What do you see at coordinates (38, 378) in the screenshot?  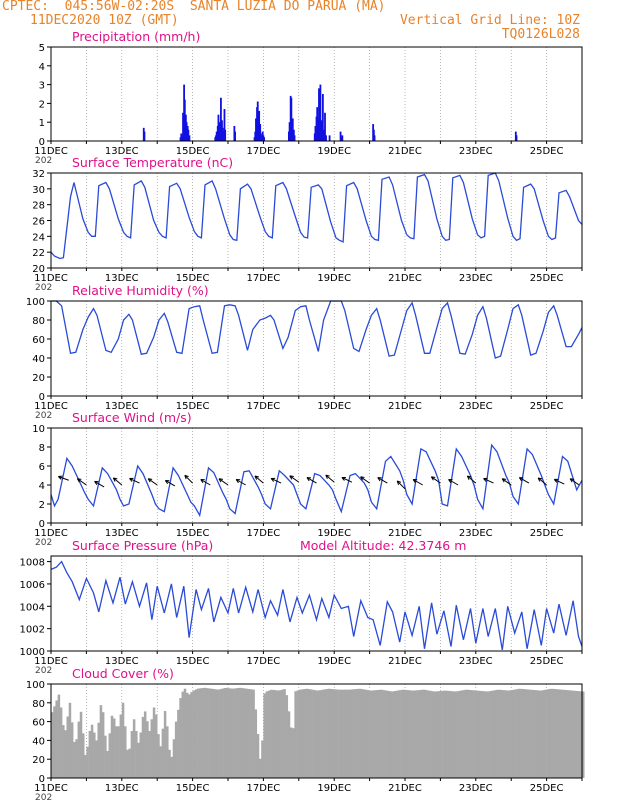 I see `y-tick-label: 20` at bounding box center [38, 378].